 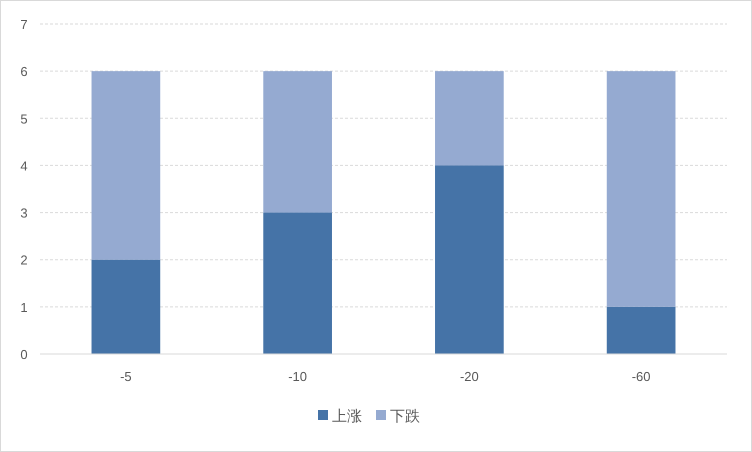 I want to click on y-tick-label: 0, so click(x=24, y=354).